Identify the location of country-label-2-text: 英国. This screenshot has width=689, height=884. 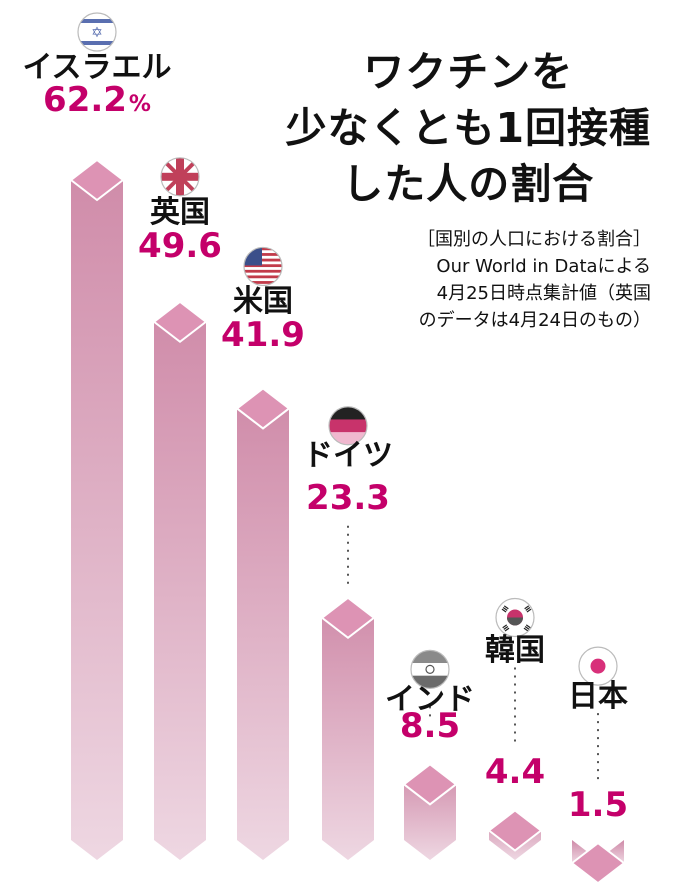
(180, 212).